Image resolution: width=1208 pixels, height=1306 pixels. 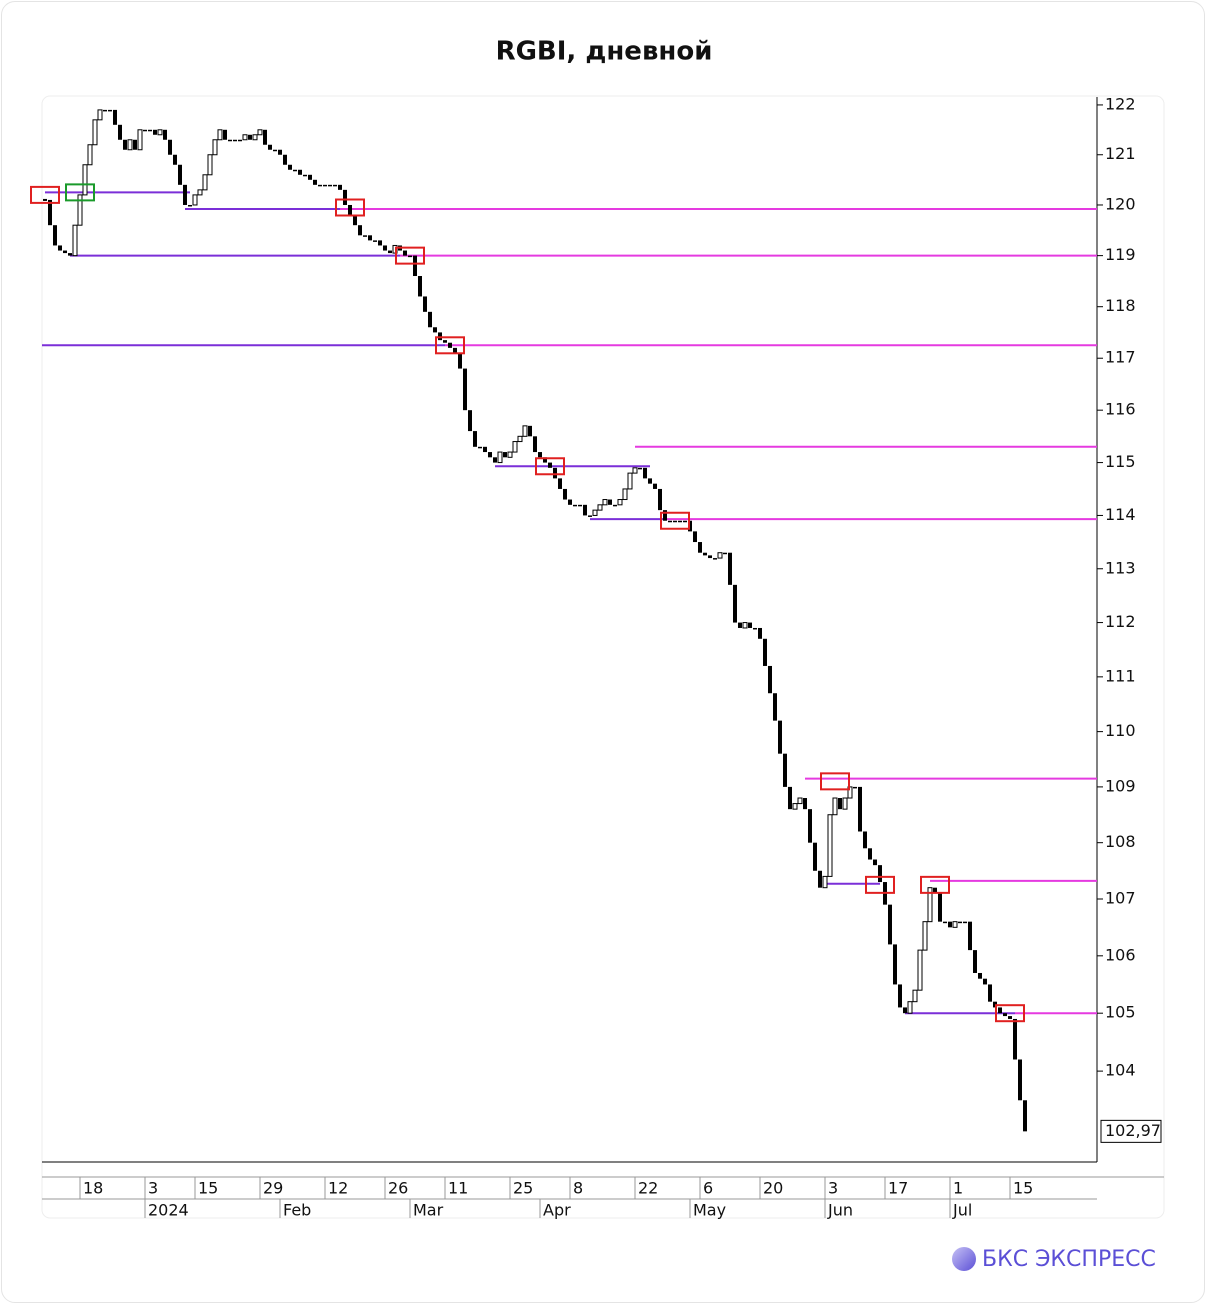 What do you see at coordinates (1120, 409) in the screenshot?
I see `y-tick-label: 116` at bounding box center [1120, 409].